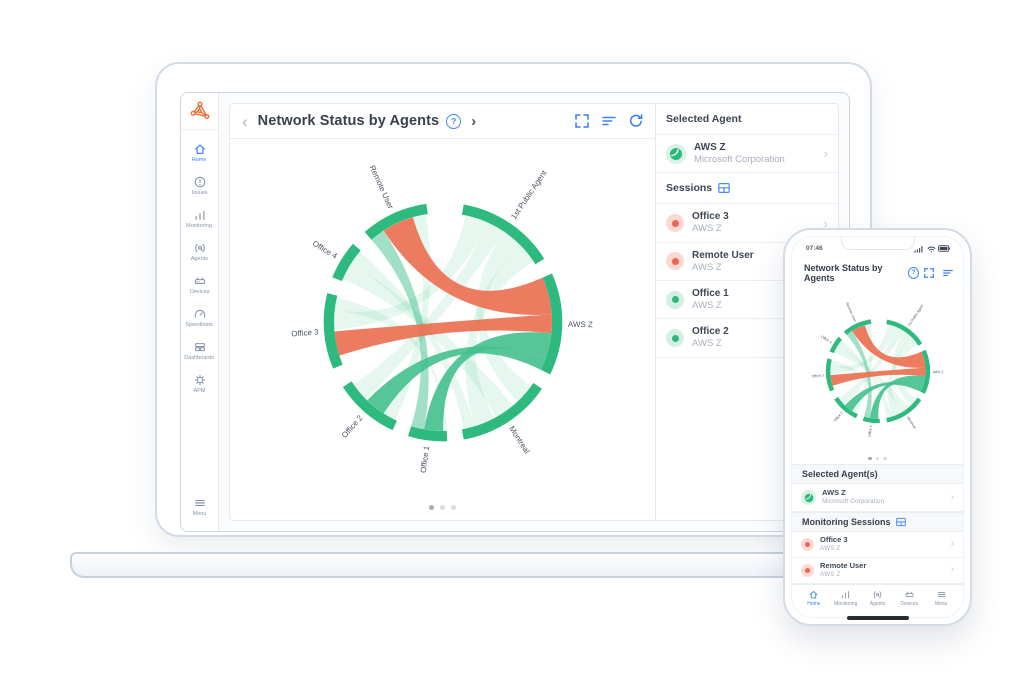  I want to click on nav-item-devices: Devices, so click(909, 598).